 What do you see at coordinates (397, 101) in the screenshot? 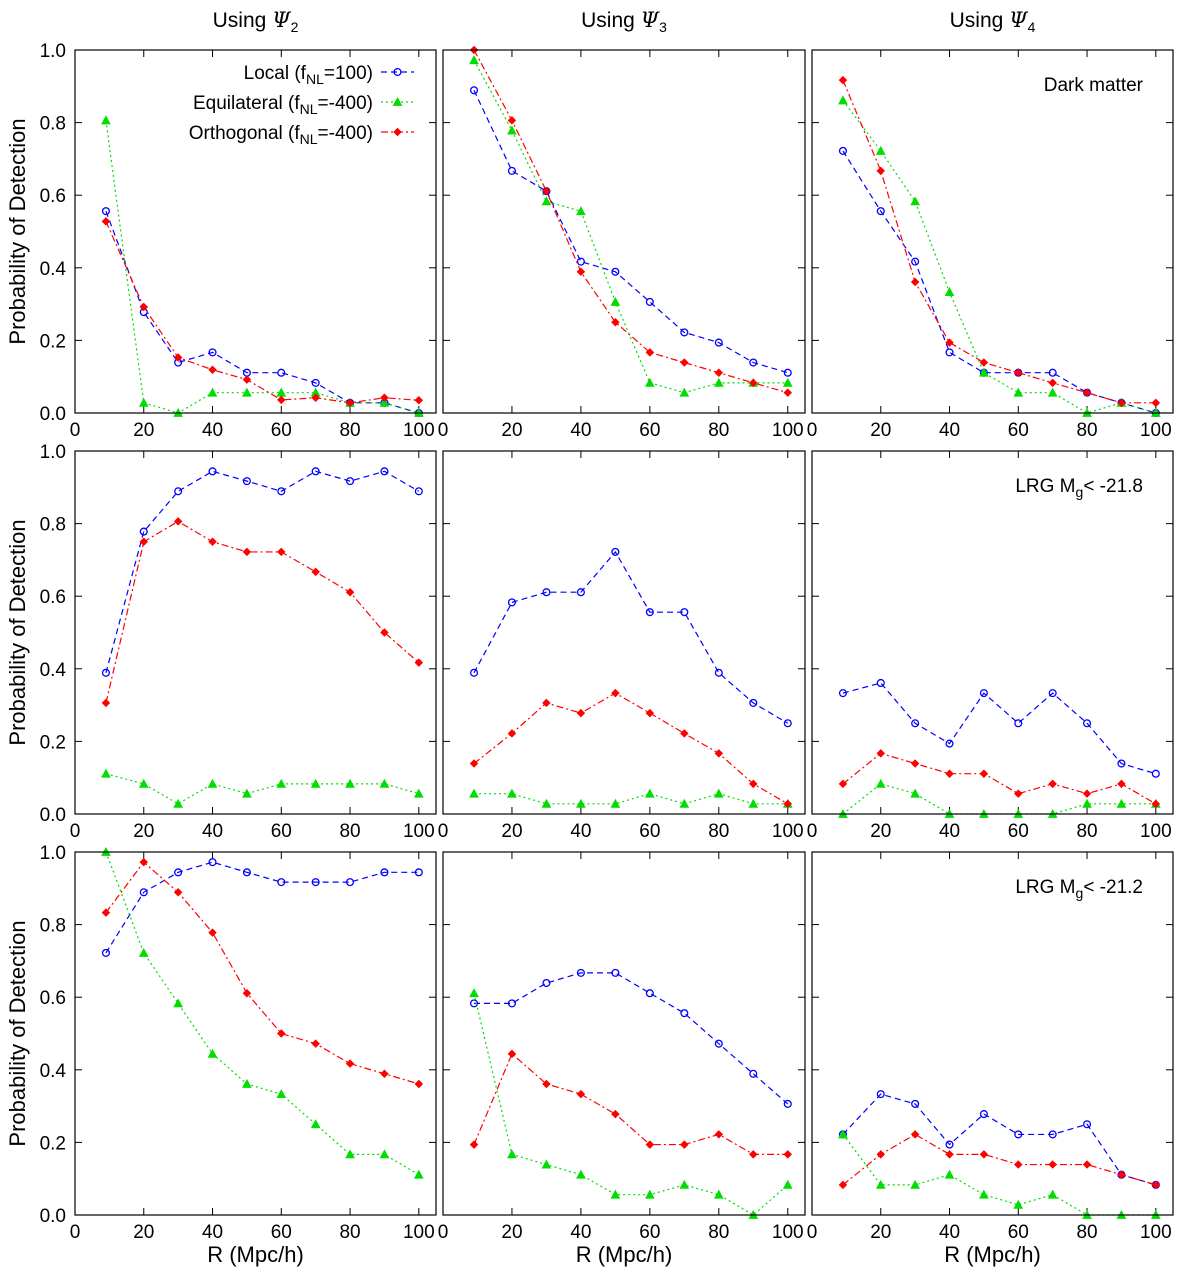
I see `legend-marker` at bounding box center [397, 101].